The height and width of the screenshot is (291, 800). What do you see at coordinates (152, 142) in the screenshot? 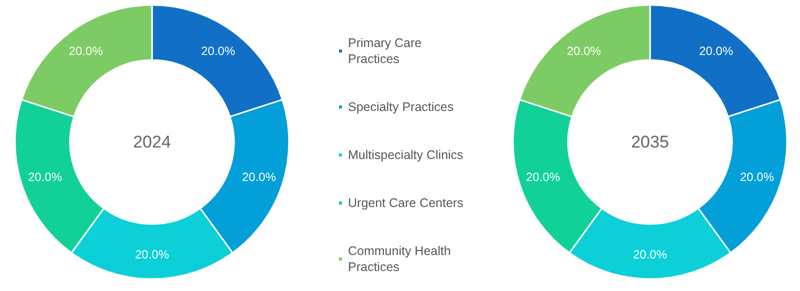
I see `slice-label: 2024` at bounding box center [152, 142].